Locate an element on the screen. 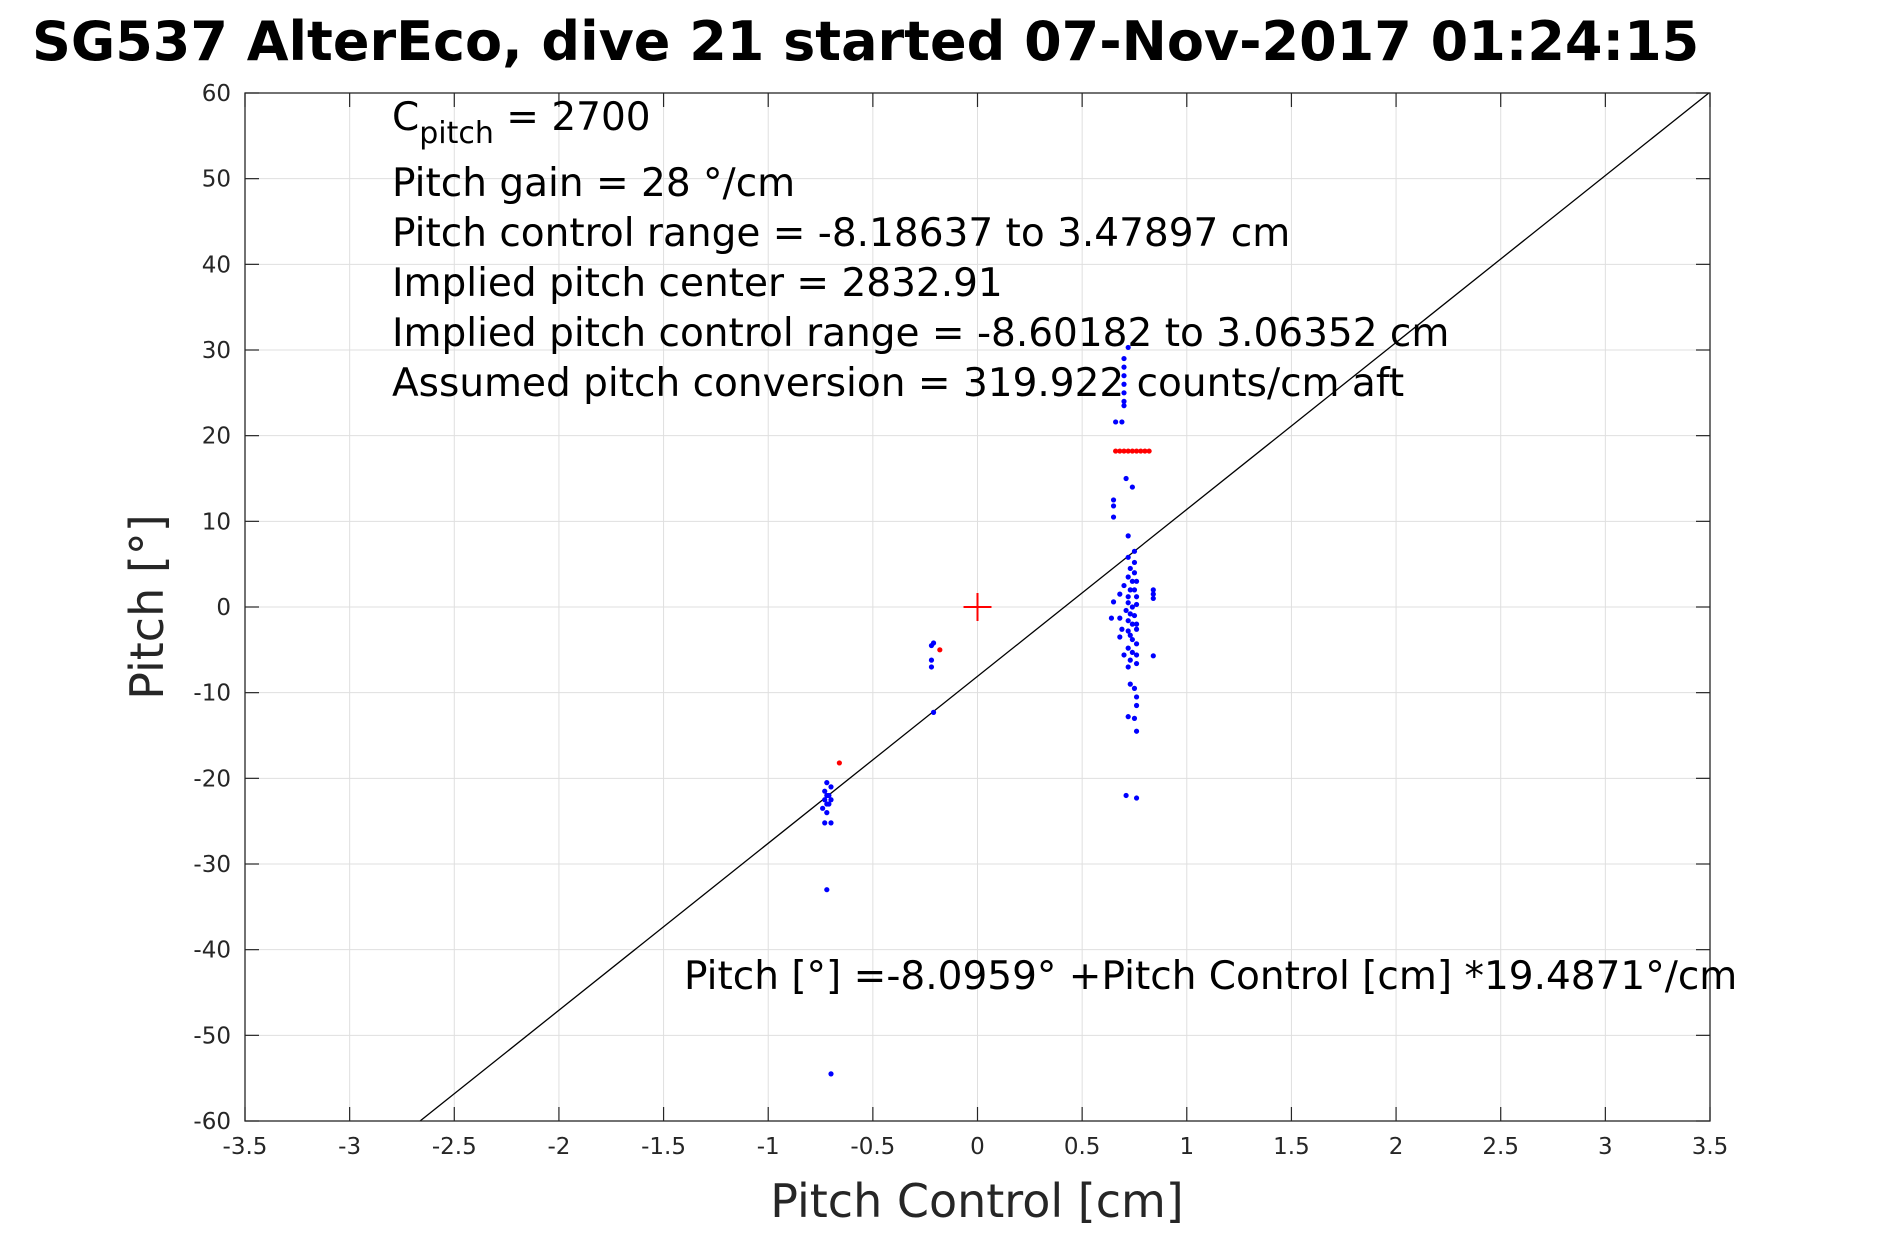  y-axis-label: Pitch [°] is located at coordinates (147, 607).